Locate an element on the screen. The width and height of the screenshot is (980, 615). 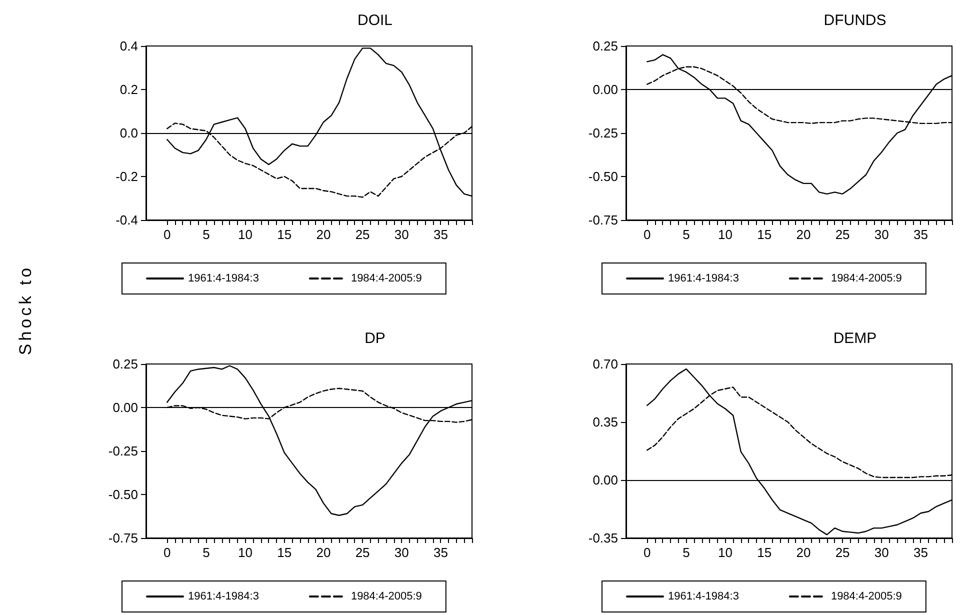
chart-title: DOIL is located at coordinates (375, 20).